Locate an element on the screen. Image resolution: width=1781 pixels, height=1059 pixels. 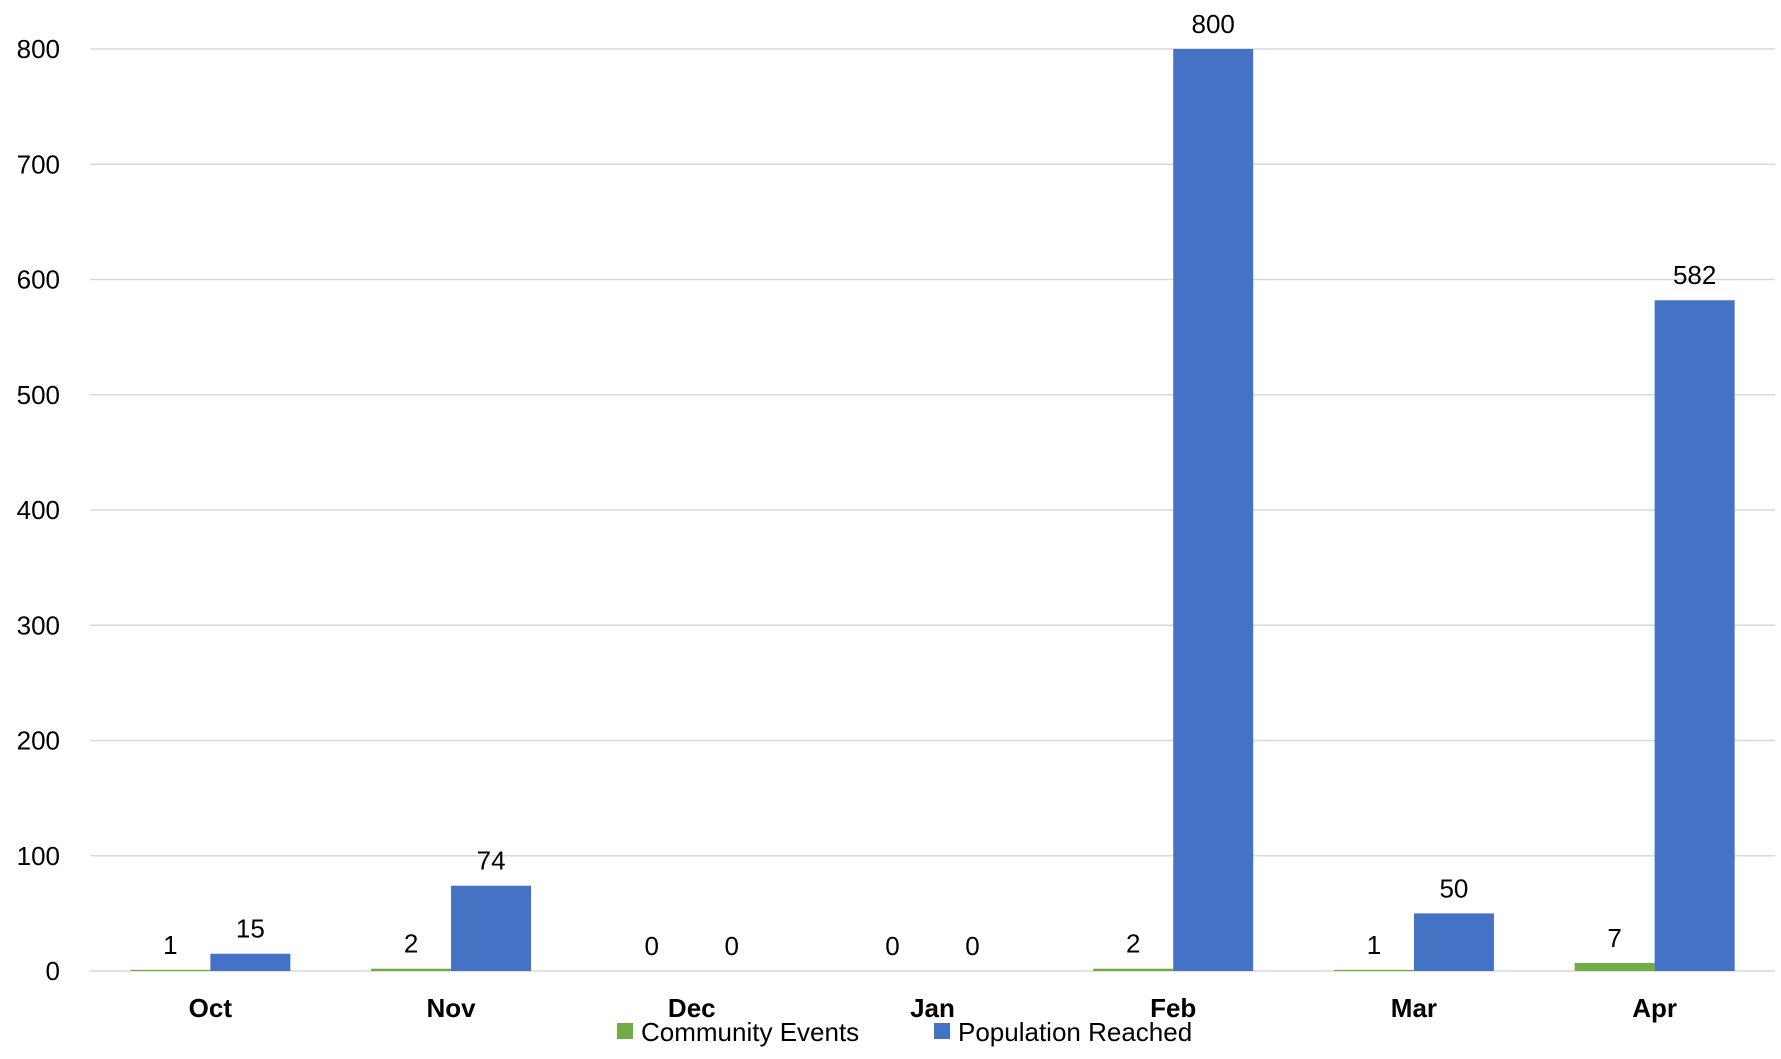
legend: Community Events Population Reached is located at coordinates (904, 1032).